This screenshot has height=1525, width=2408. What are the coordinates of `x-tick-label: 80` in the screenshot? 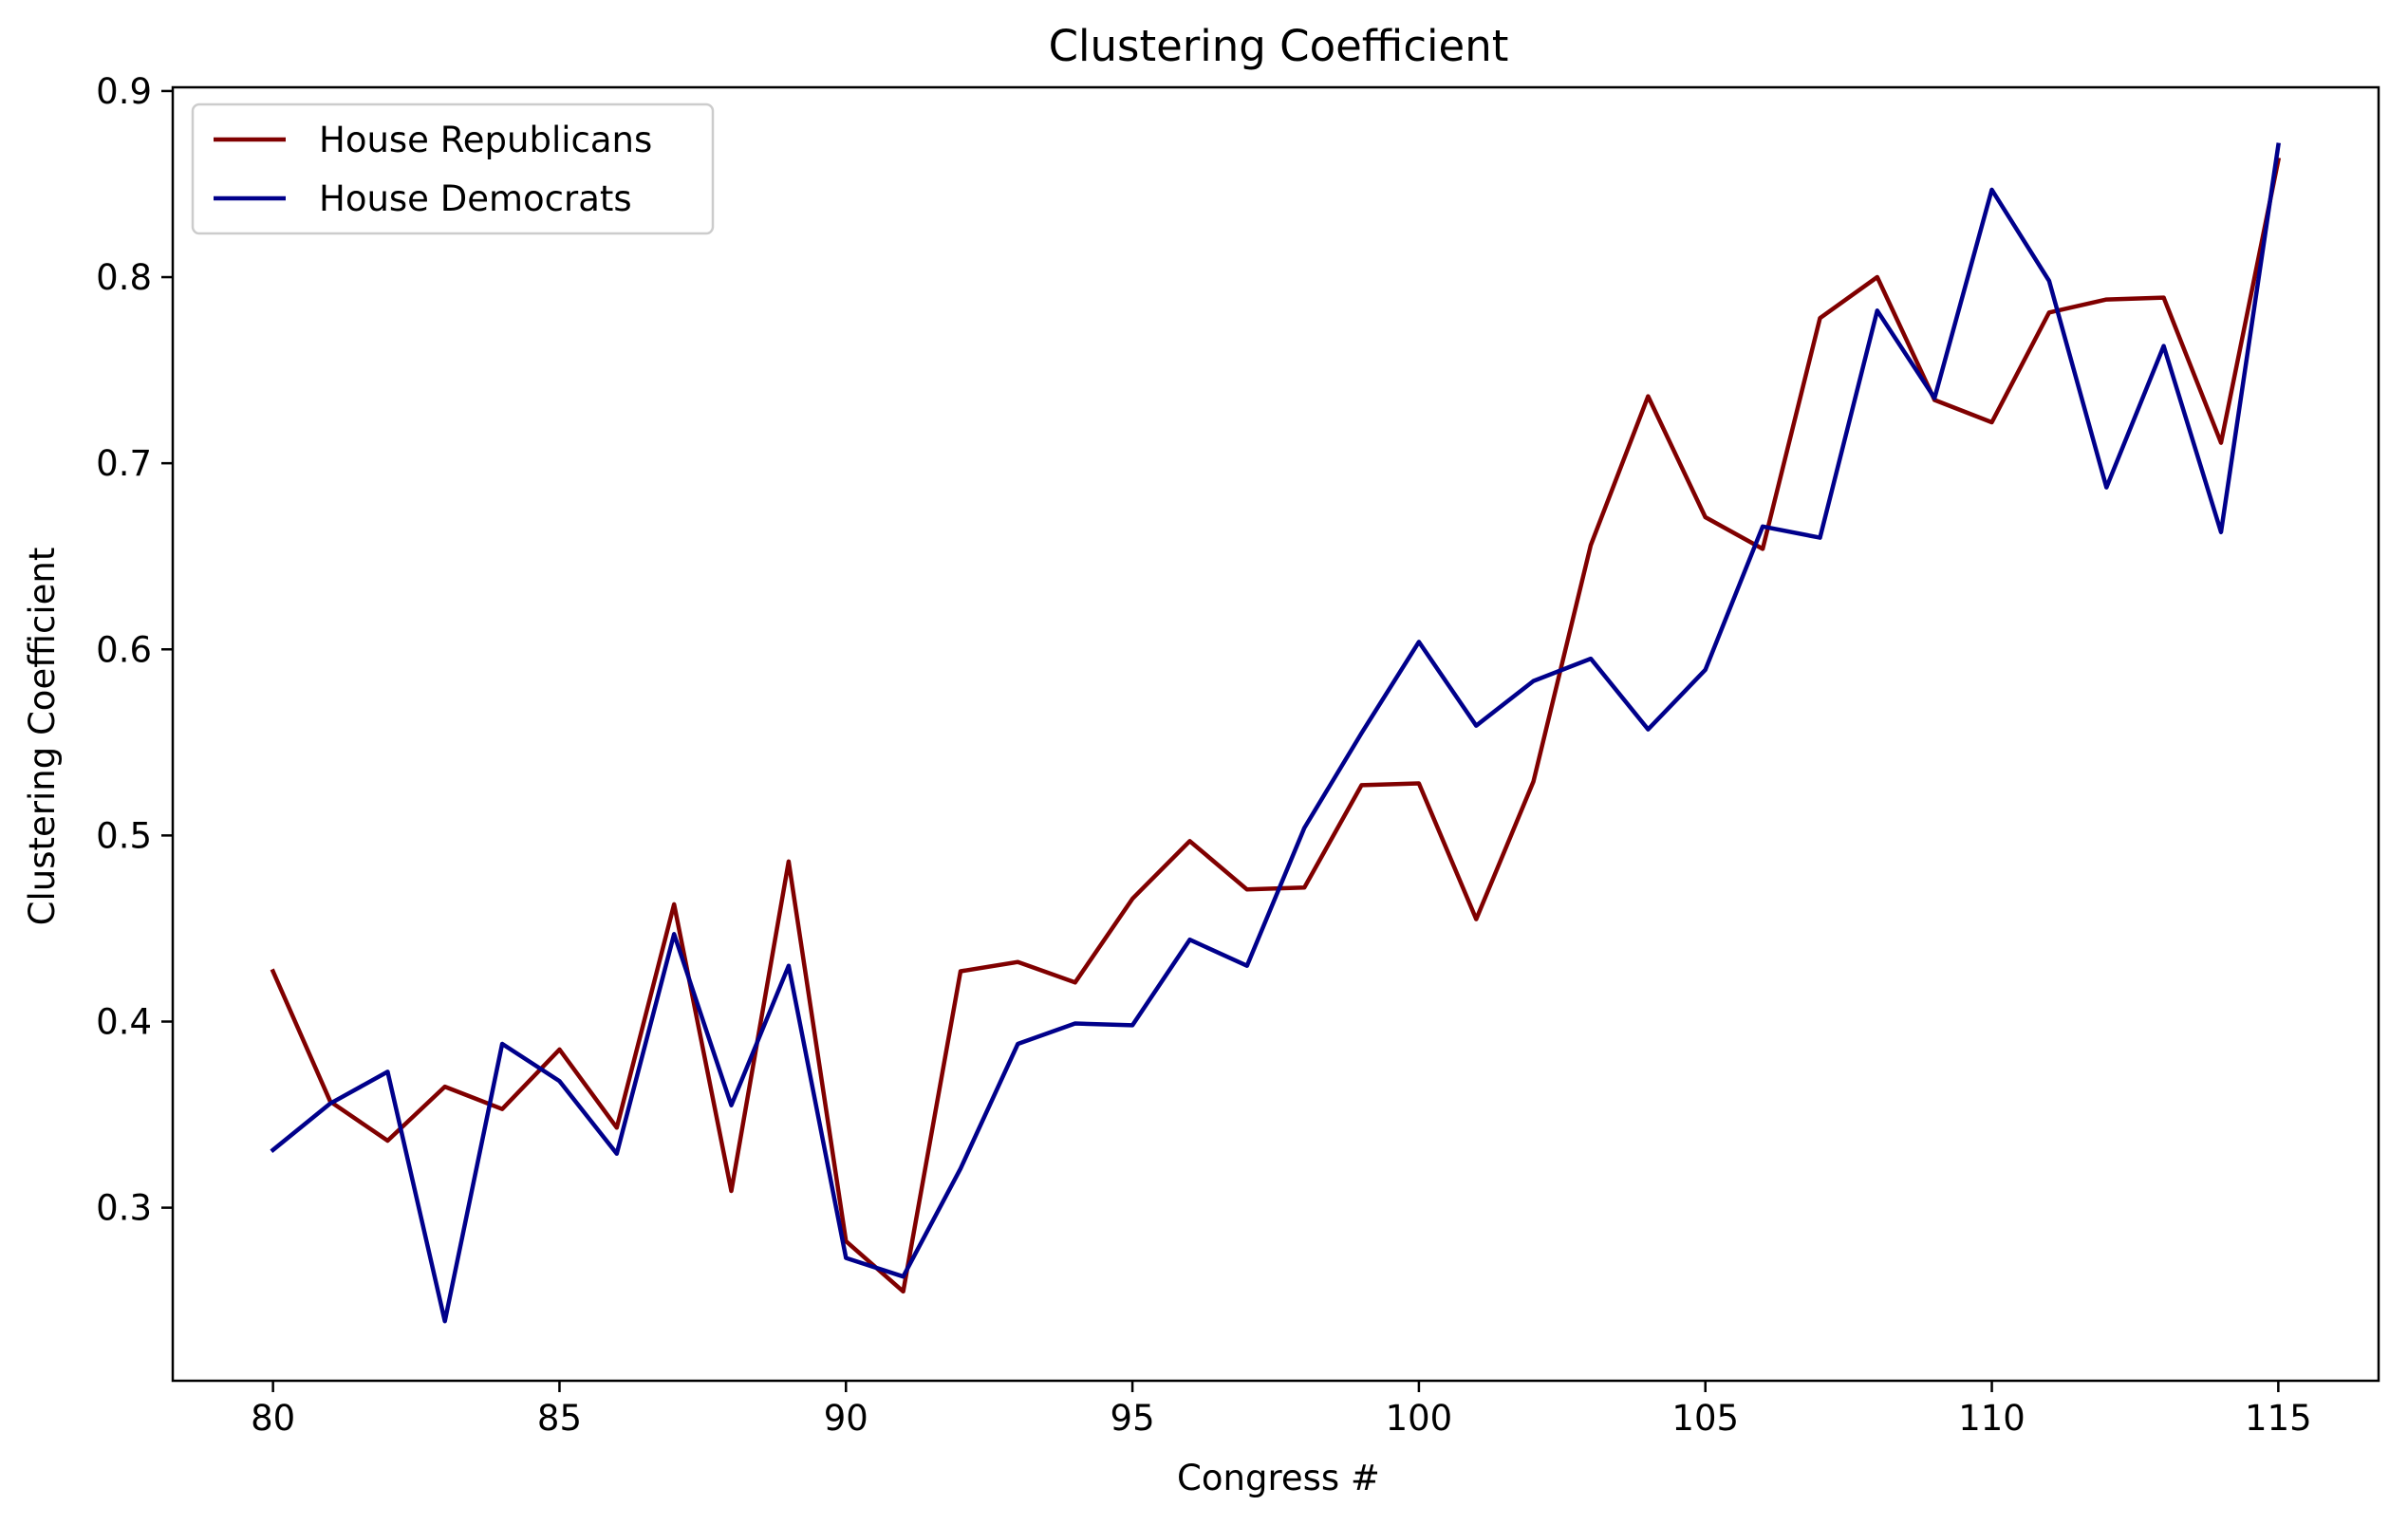 It's located at (273, 1418).